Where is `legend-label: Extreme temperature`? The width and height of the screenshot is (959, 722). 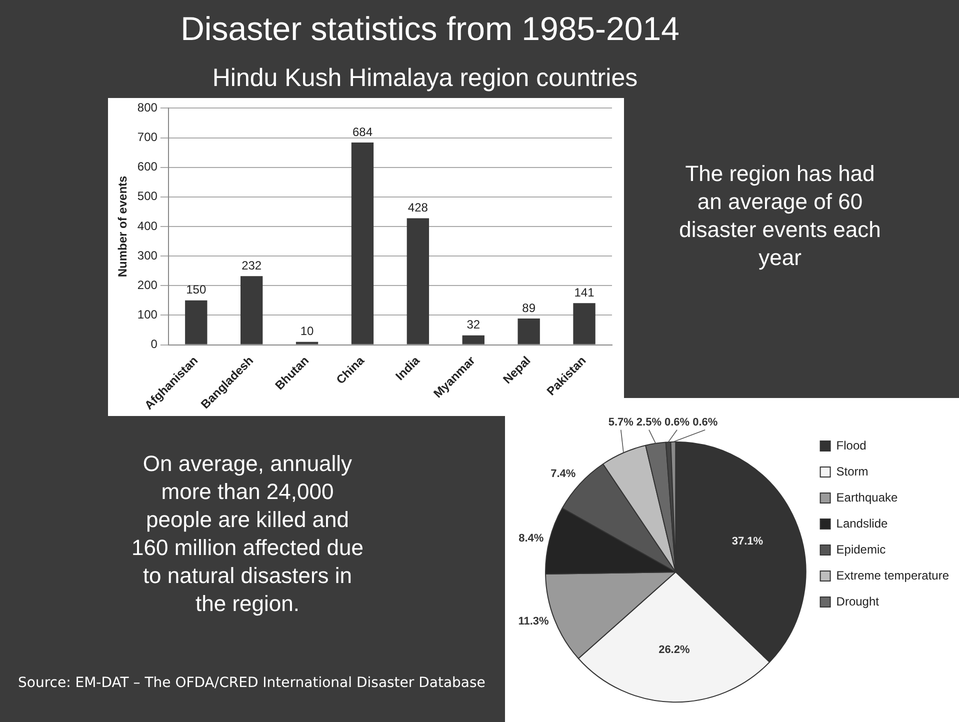
legend-label: Extreme temperature is located at coordinates (893, 575).